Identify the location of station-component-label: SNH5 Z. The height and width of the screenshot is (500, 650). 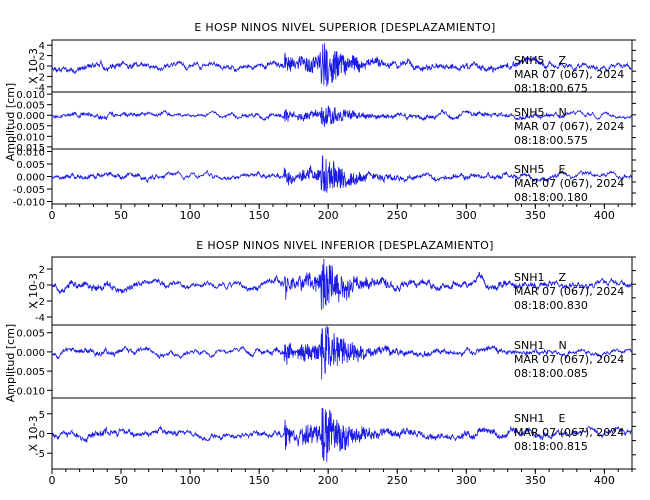
(540, 60).